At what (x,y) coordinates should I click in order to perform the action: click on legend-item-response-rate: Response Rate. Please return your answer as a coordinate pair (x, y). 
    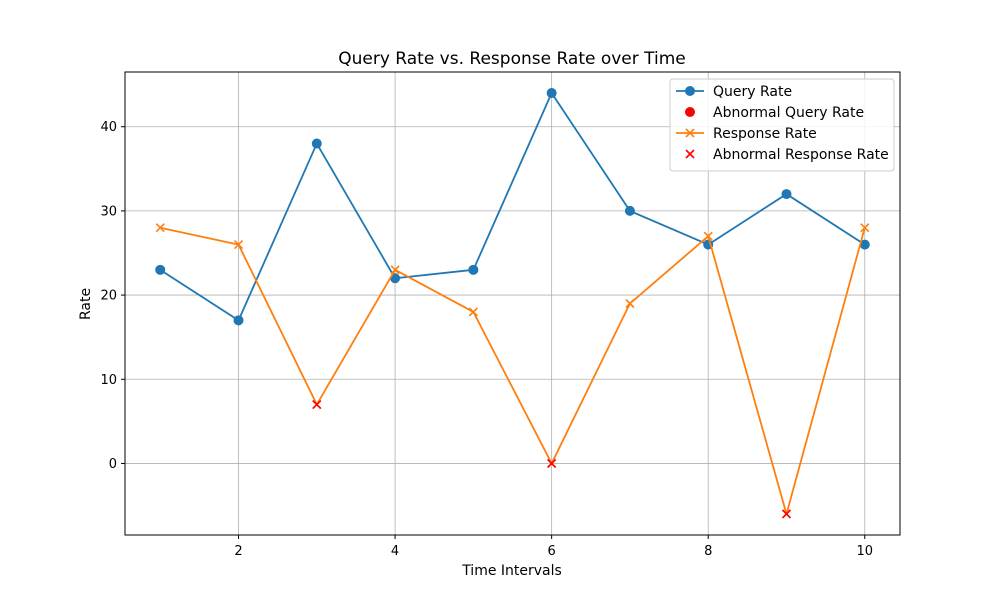
    Looking at the image, I should click on (746, 134).